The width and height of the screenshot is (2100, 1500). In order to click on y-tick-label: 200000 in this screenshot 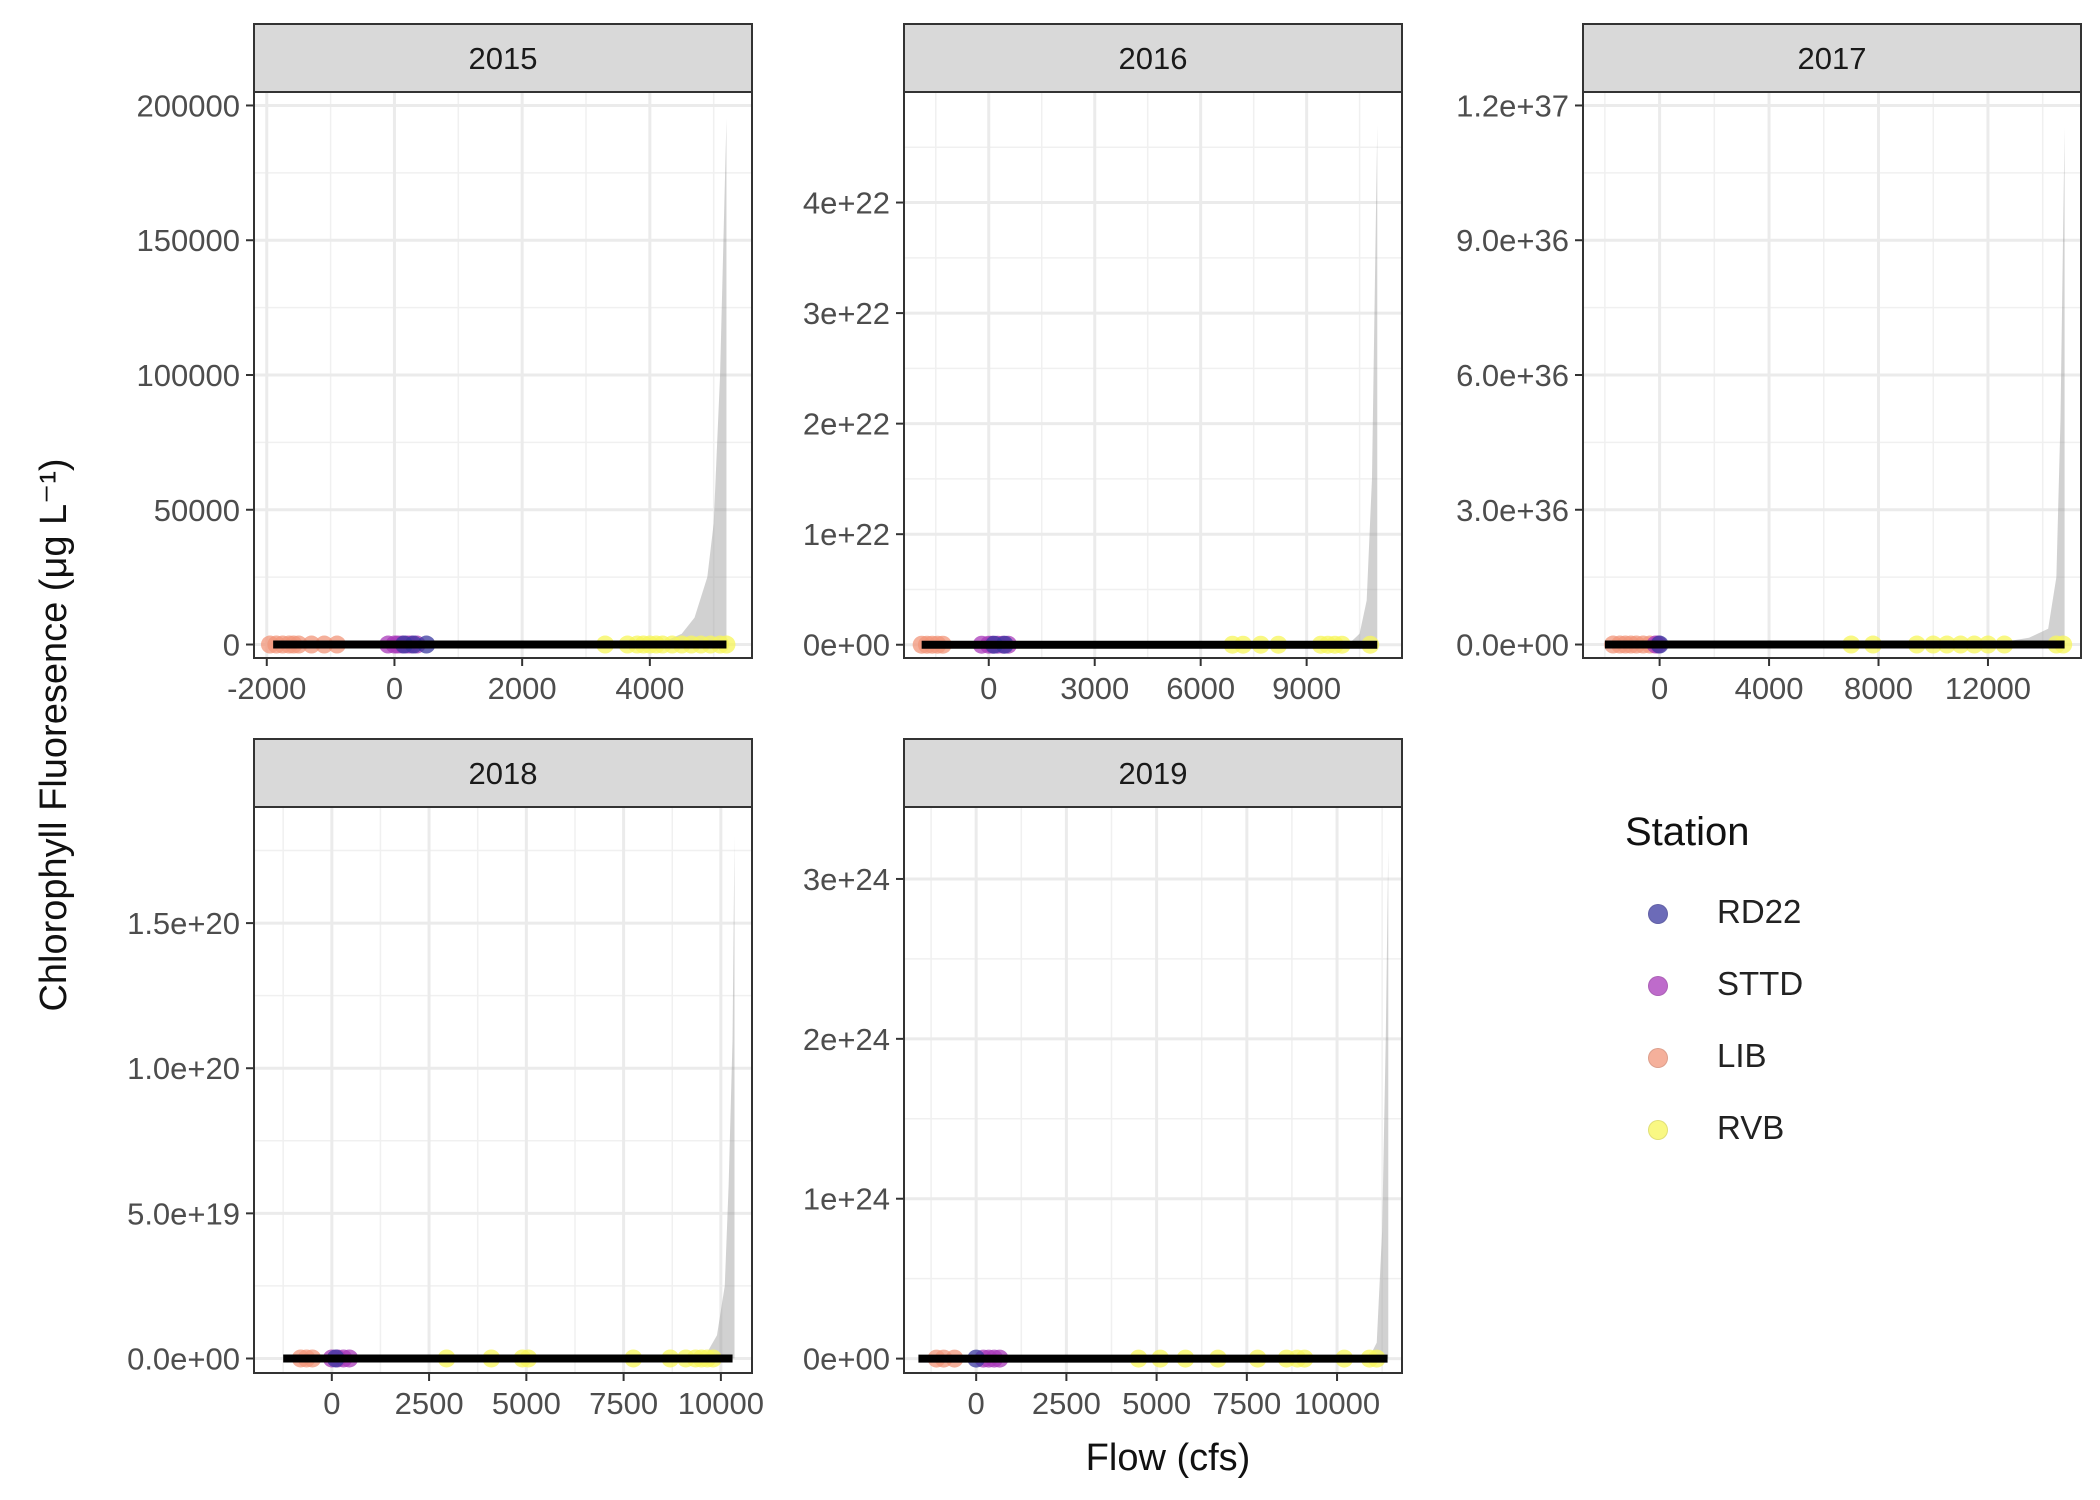, I will do `click(188, 105)`.